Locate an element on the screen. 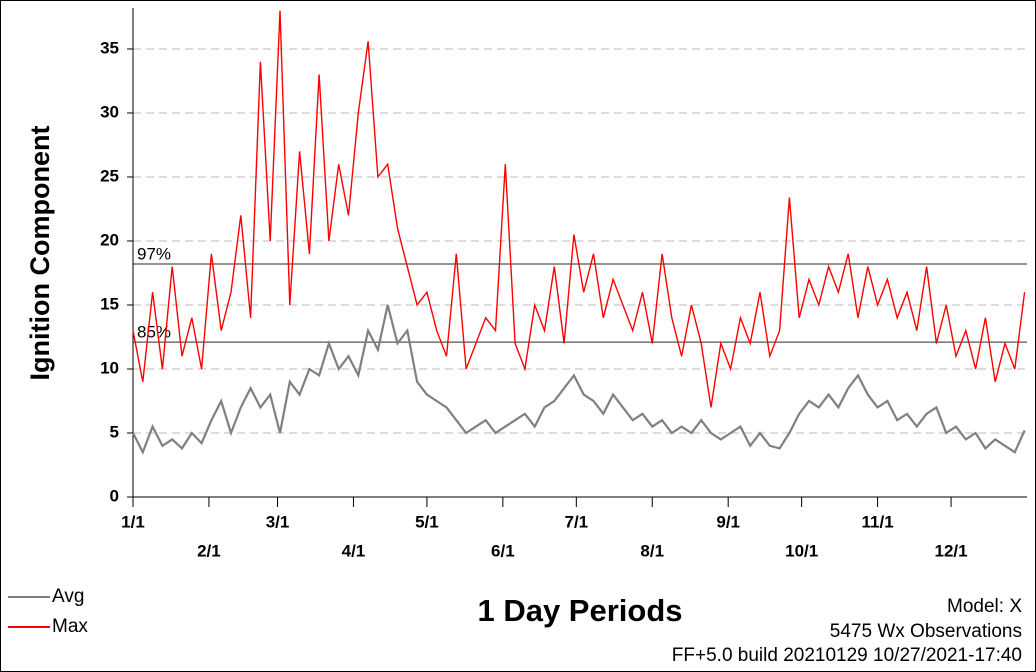 This screenshot has width=1036, height=672. y-tick-label: 15 is located at coordinates (109, 303).